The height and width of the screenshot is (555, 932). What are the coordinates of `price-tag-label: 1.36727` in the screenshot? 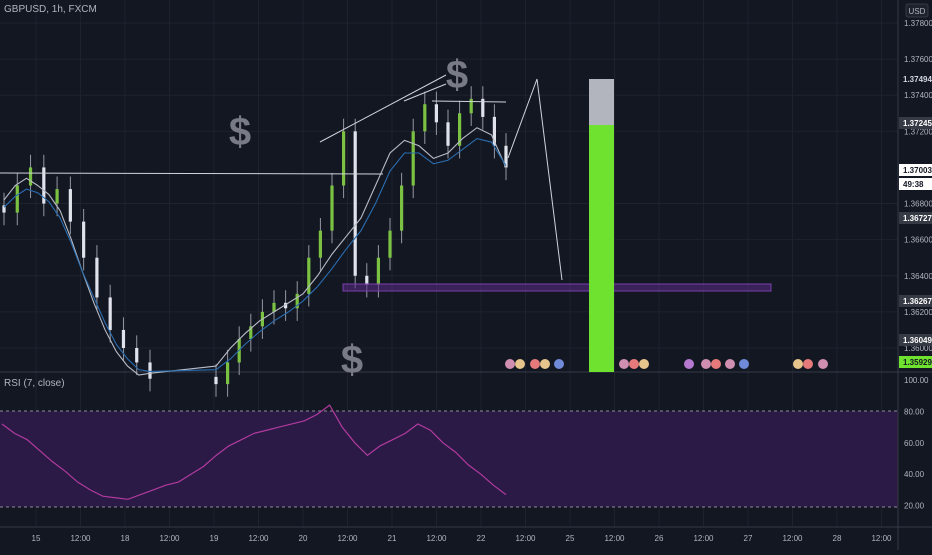 It's located at (917, 218).